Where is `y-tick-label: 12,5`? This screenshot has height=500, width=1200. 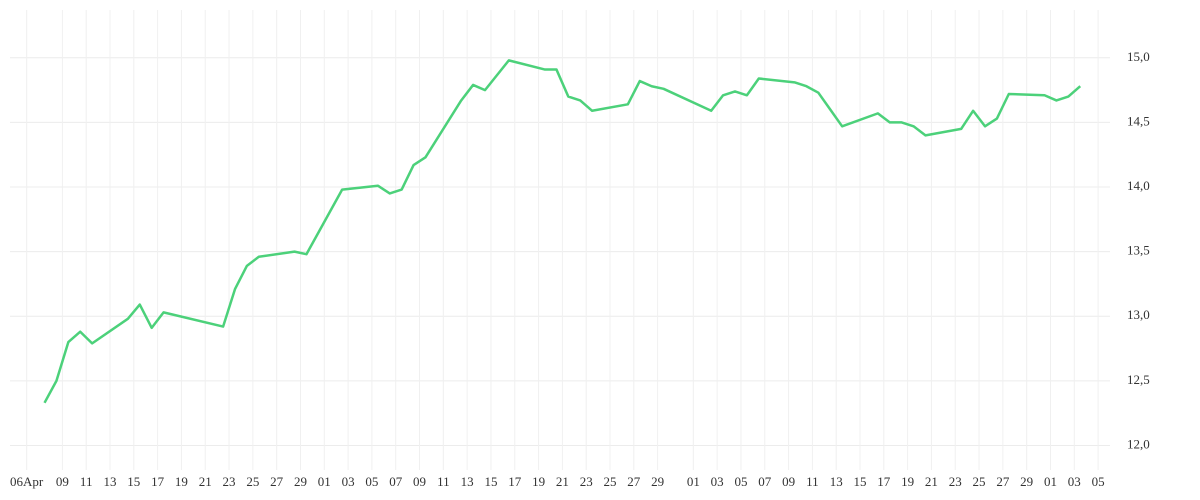
y-tick-label: 12,5 is located at coordinates (1138, 379).